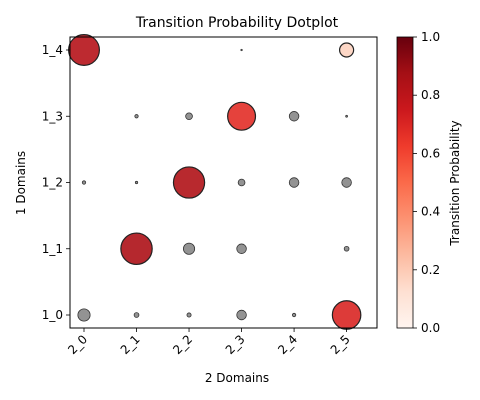  I want to click on colorbar-tick-label: 0.8, so click(430, 95).